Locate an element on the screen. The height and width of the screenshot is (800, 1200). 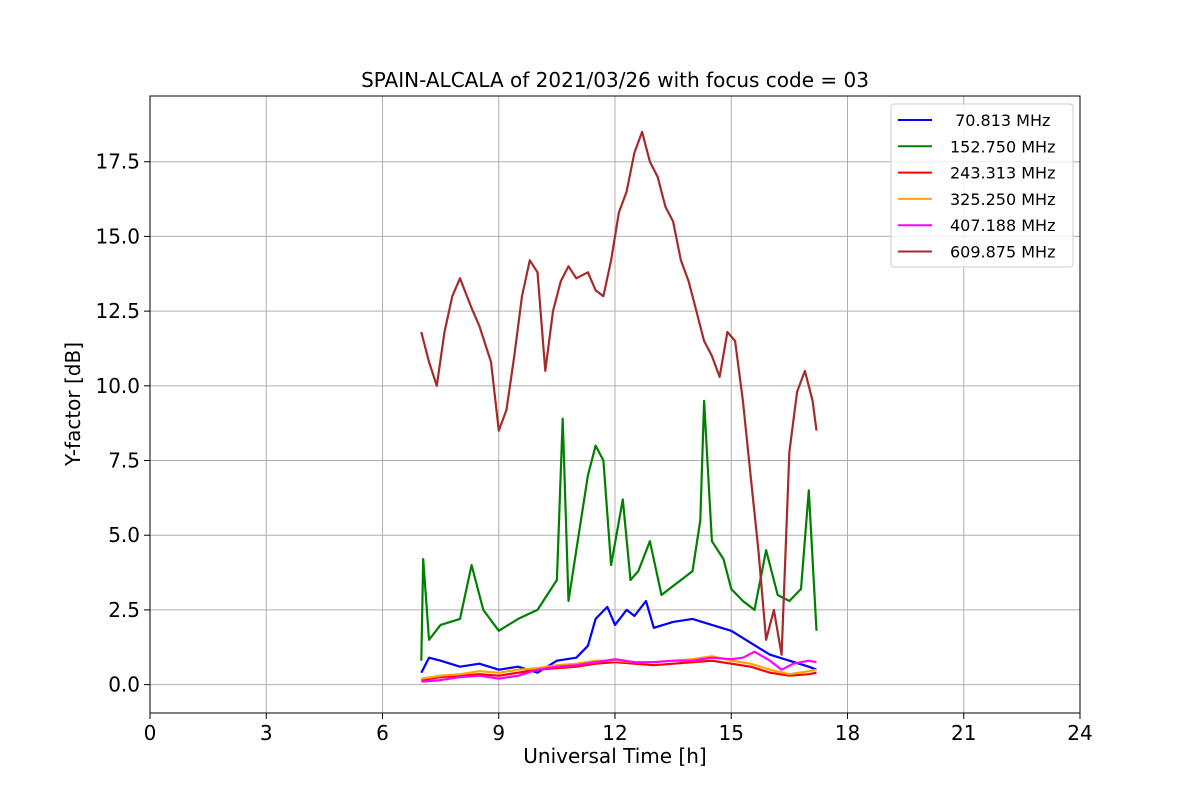
x-tick-label: 0 is located at coordinates (150, 733).